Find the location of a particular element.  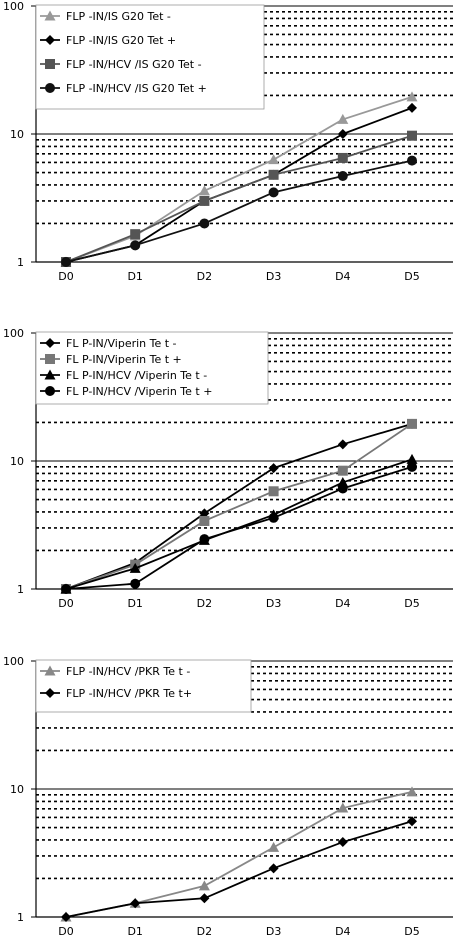

legend-label: FLP -IN/HCV /IS G20 Tet - is located at coordinates (134, 64).